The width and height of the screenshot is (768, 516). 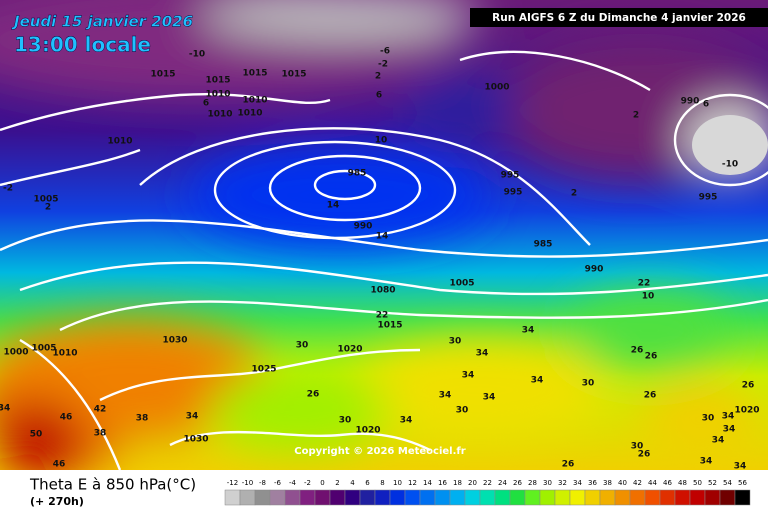 What do you see at coordinates (36, 435) in the screenshot?
I see `temperature-label: 50` at bounding box center [36, 435].